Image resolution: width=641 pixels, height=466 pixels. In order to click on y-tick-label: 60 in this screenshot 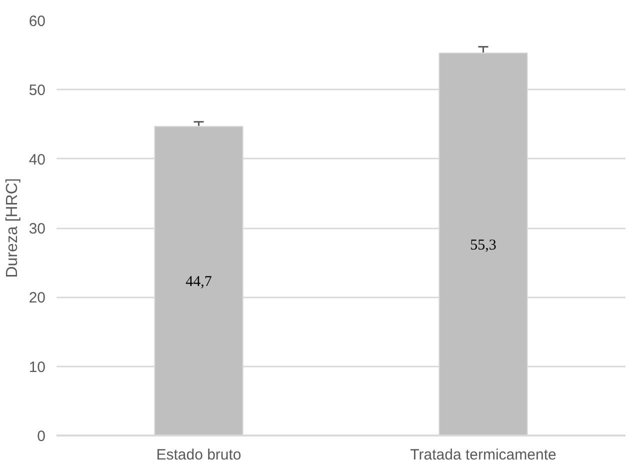, I will do `click(37, 21)`.